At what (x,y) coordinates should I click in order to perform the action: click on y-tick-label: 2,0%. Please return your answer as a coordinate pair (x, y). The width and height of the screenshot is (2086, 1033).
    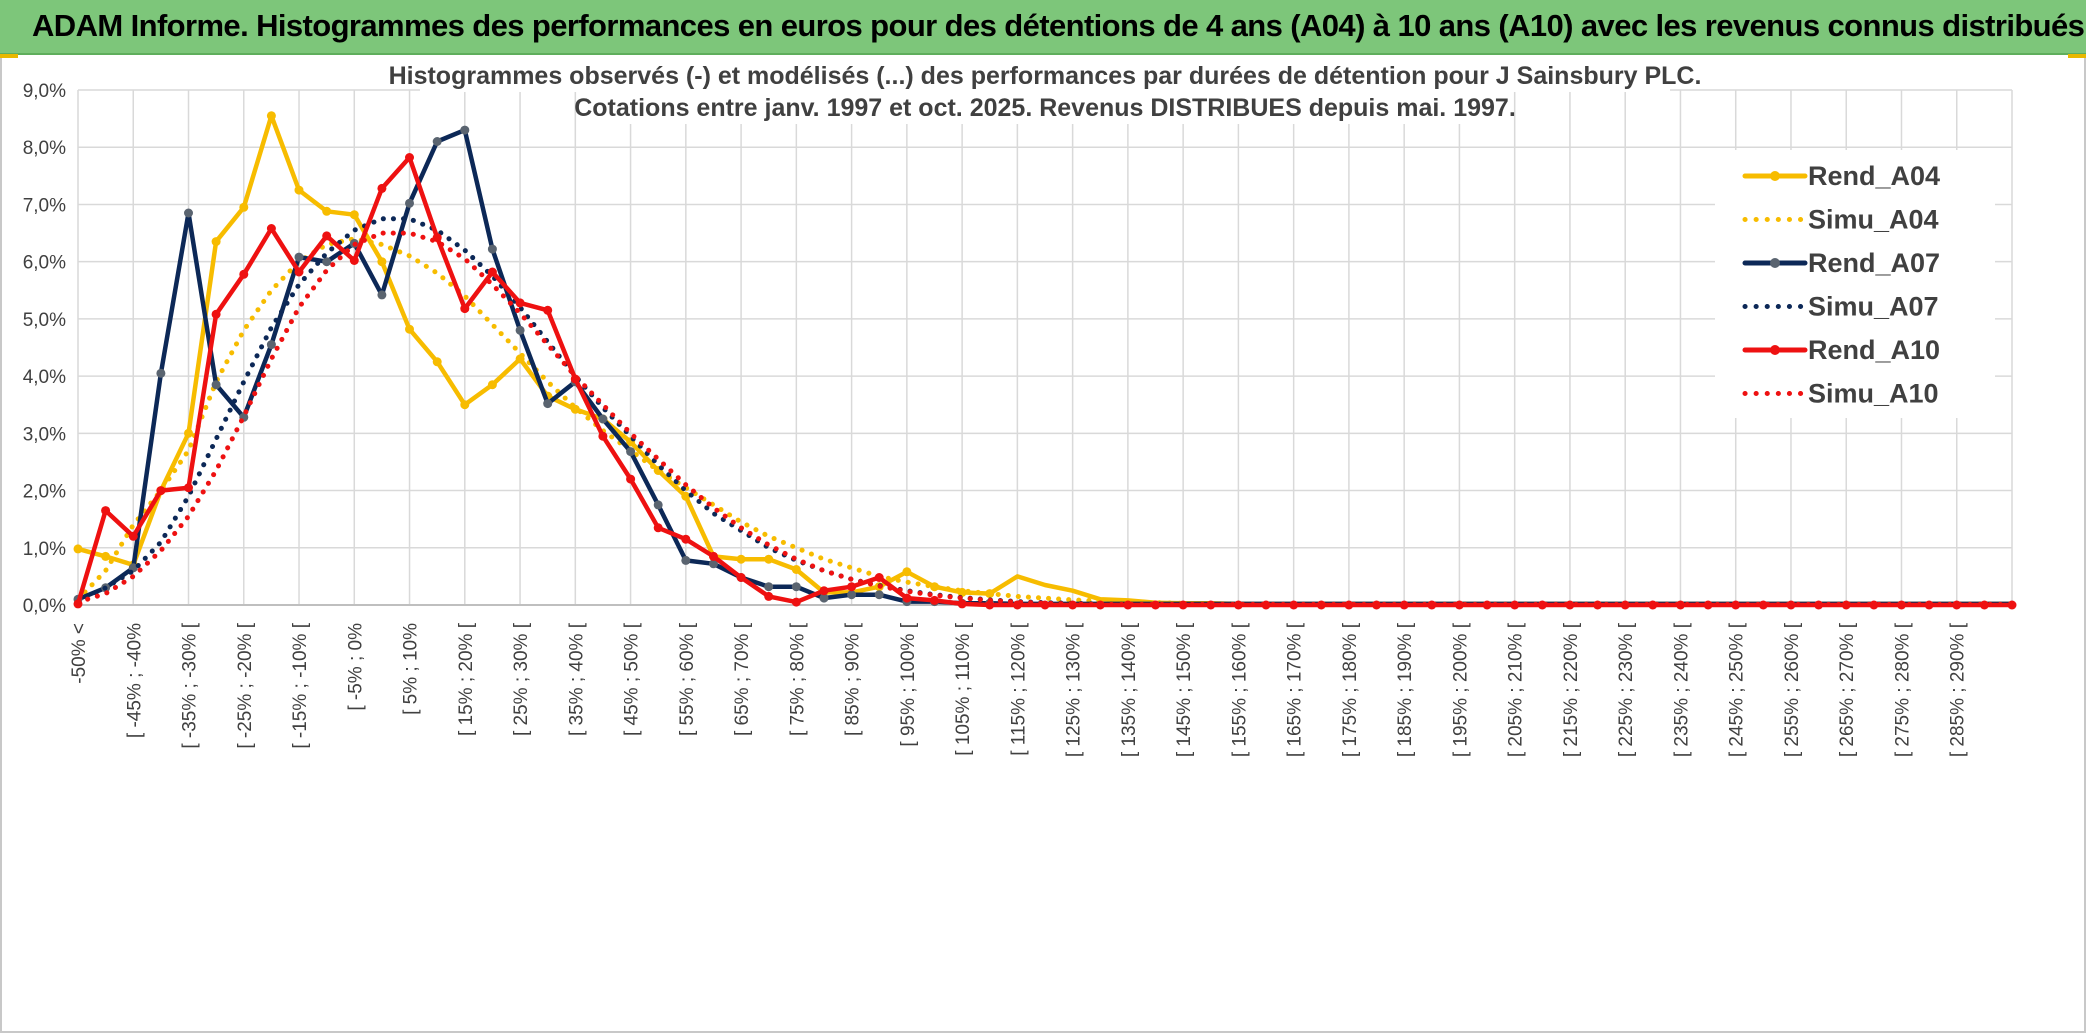
    Looking at the image, I should click on (44, 492).